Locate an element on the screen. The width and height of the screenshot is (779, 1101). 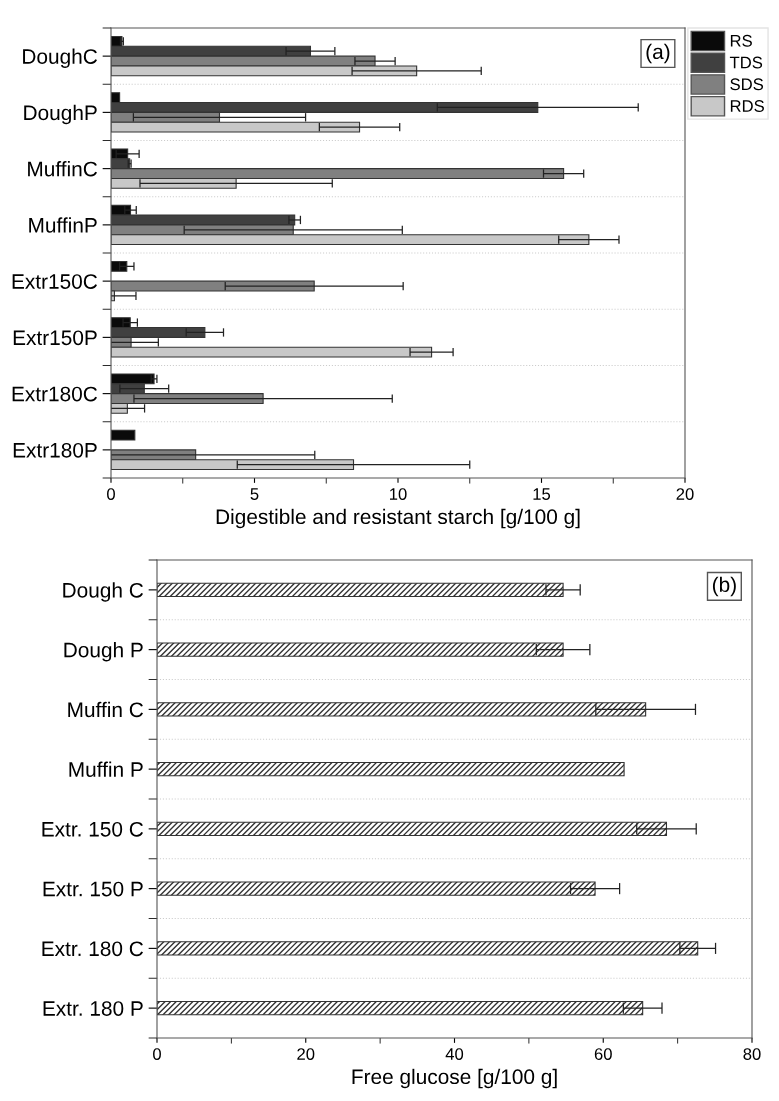
y-tick-label: Extr180P is located at coordinates (55, 450).